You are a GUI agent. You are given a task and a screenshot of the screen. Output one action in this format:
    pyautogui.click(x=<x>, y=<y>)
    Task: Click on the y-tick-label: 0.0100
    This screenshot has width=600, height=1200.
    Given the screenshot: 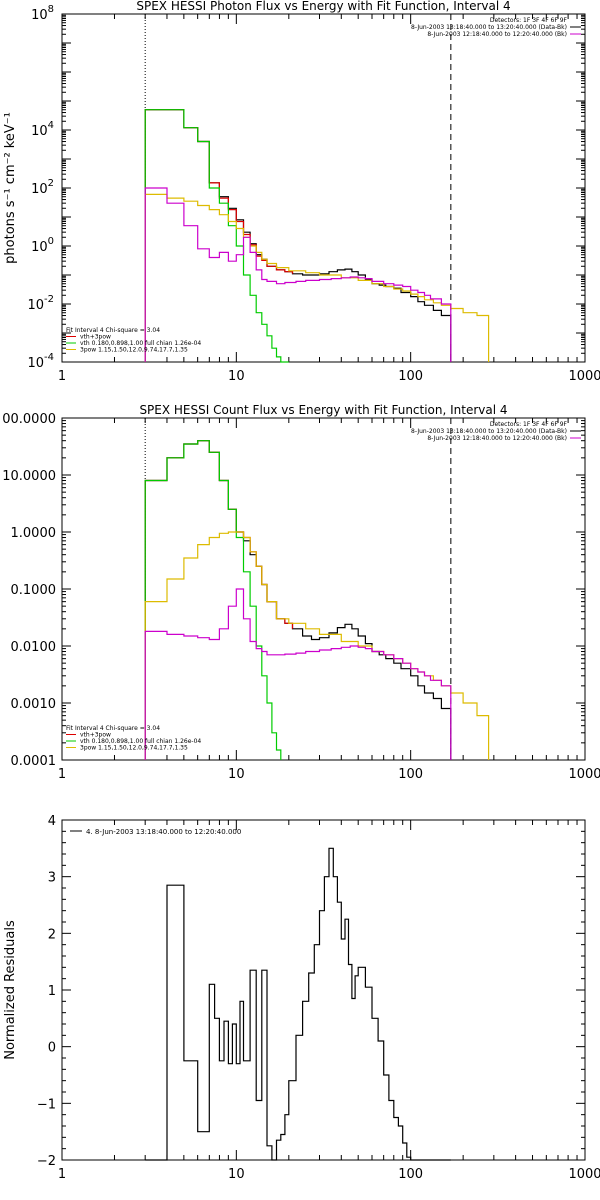 What is the action you would take?
    pyautogui.click(x=34, y=647)
    